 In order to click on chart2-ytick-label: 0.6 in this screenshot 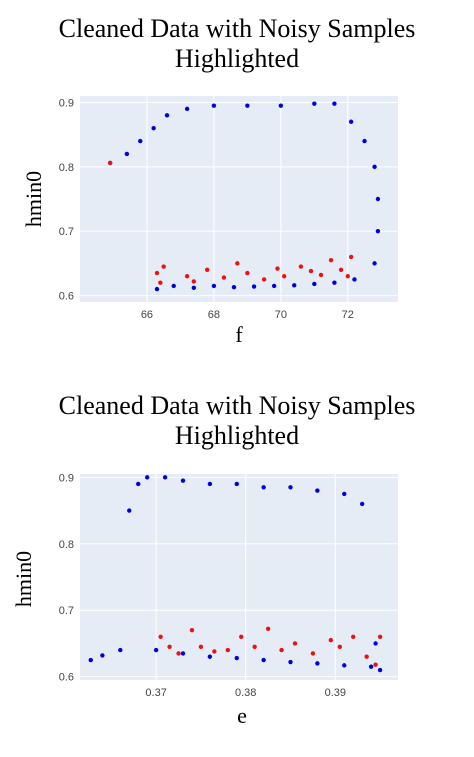, I will do `click(66, 678)`.